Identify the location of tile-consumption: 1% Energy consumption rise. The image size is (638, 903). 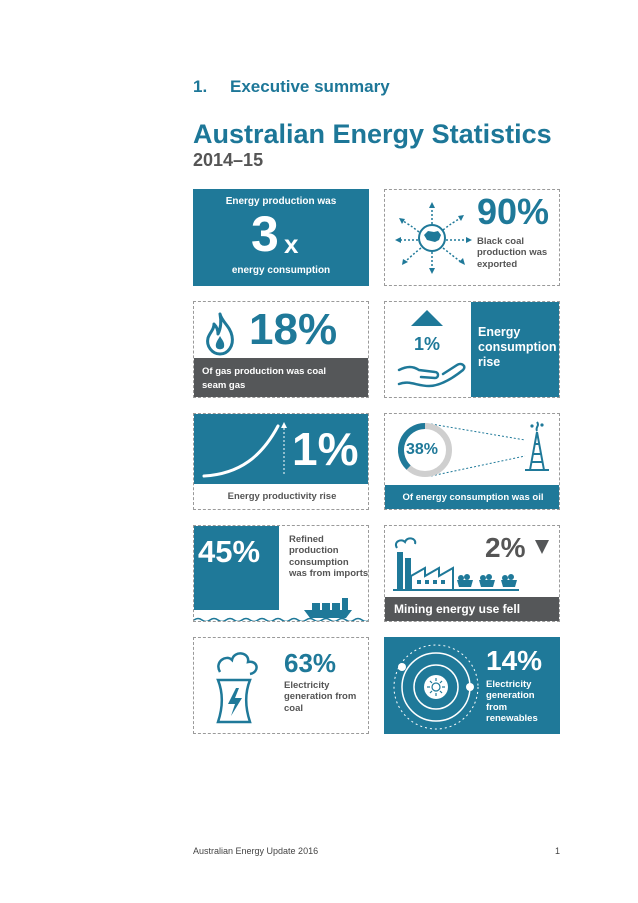
(472, 349).